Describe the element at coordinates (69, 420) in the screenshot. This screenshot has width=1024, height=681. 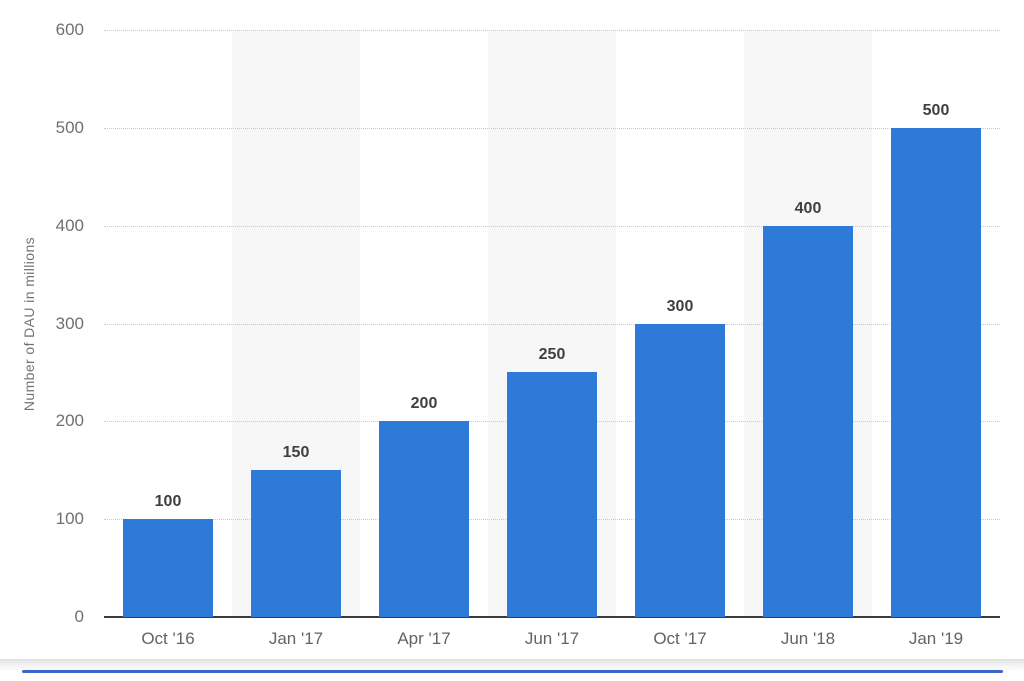
I see `y-tick-label: 200` at that location.